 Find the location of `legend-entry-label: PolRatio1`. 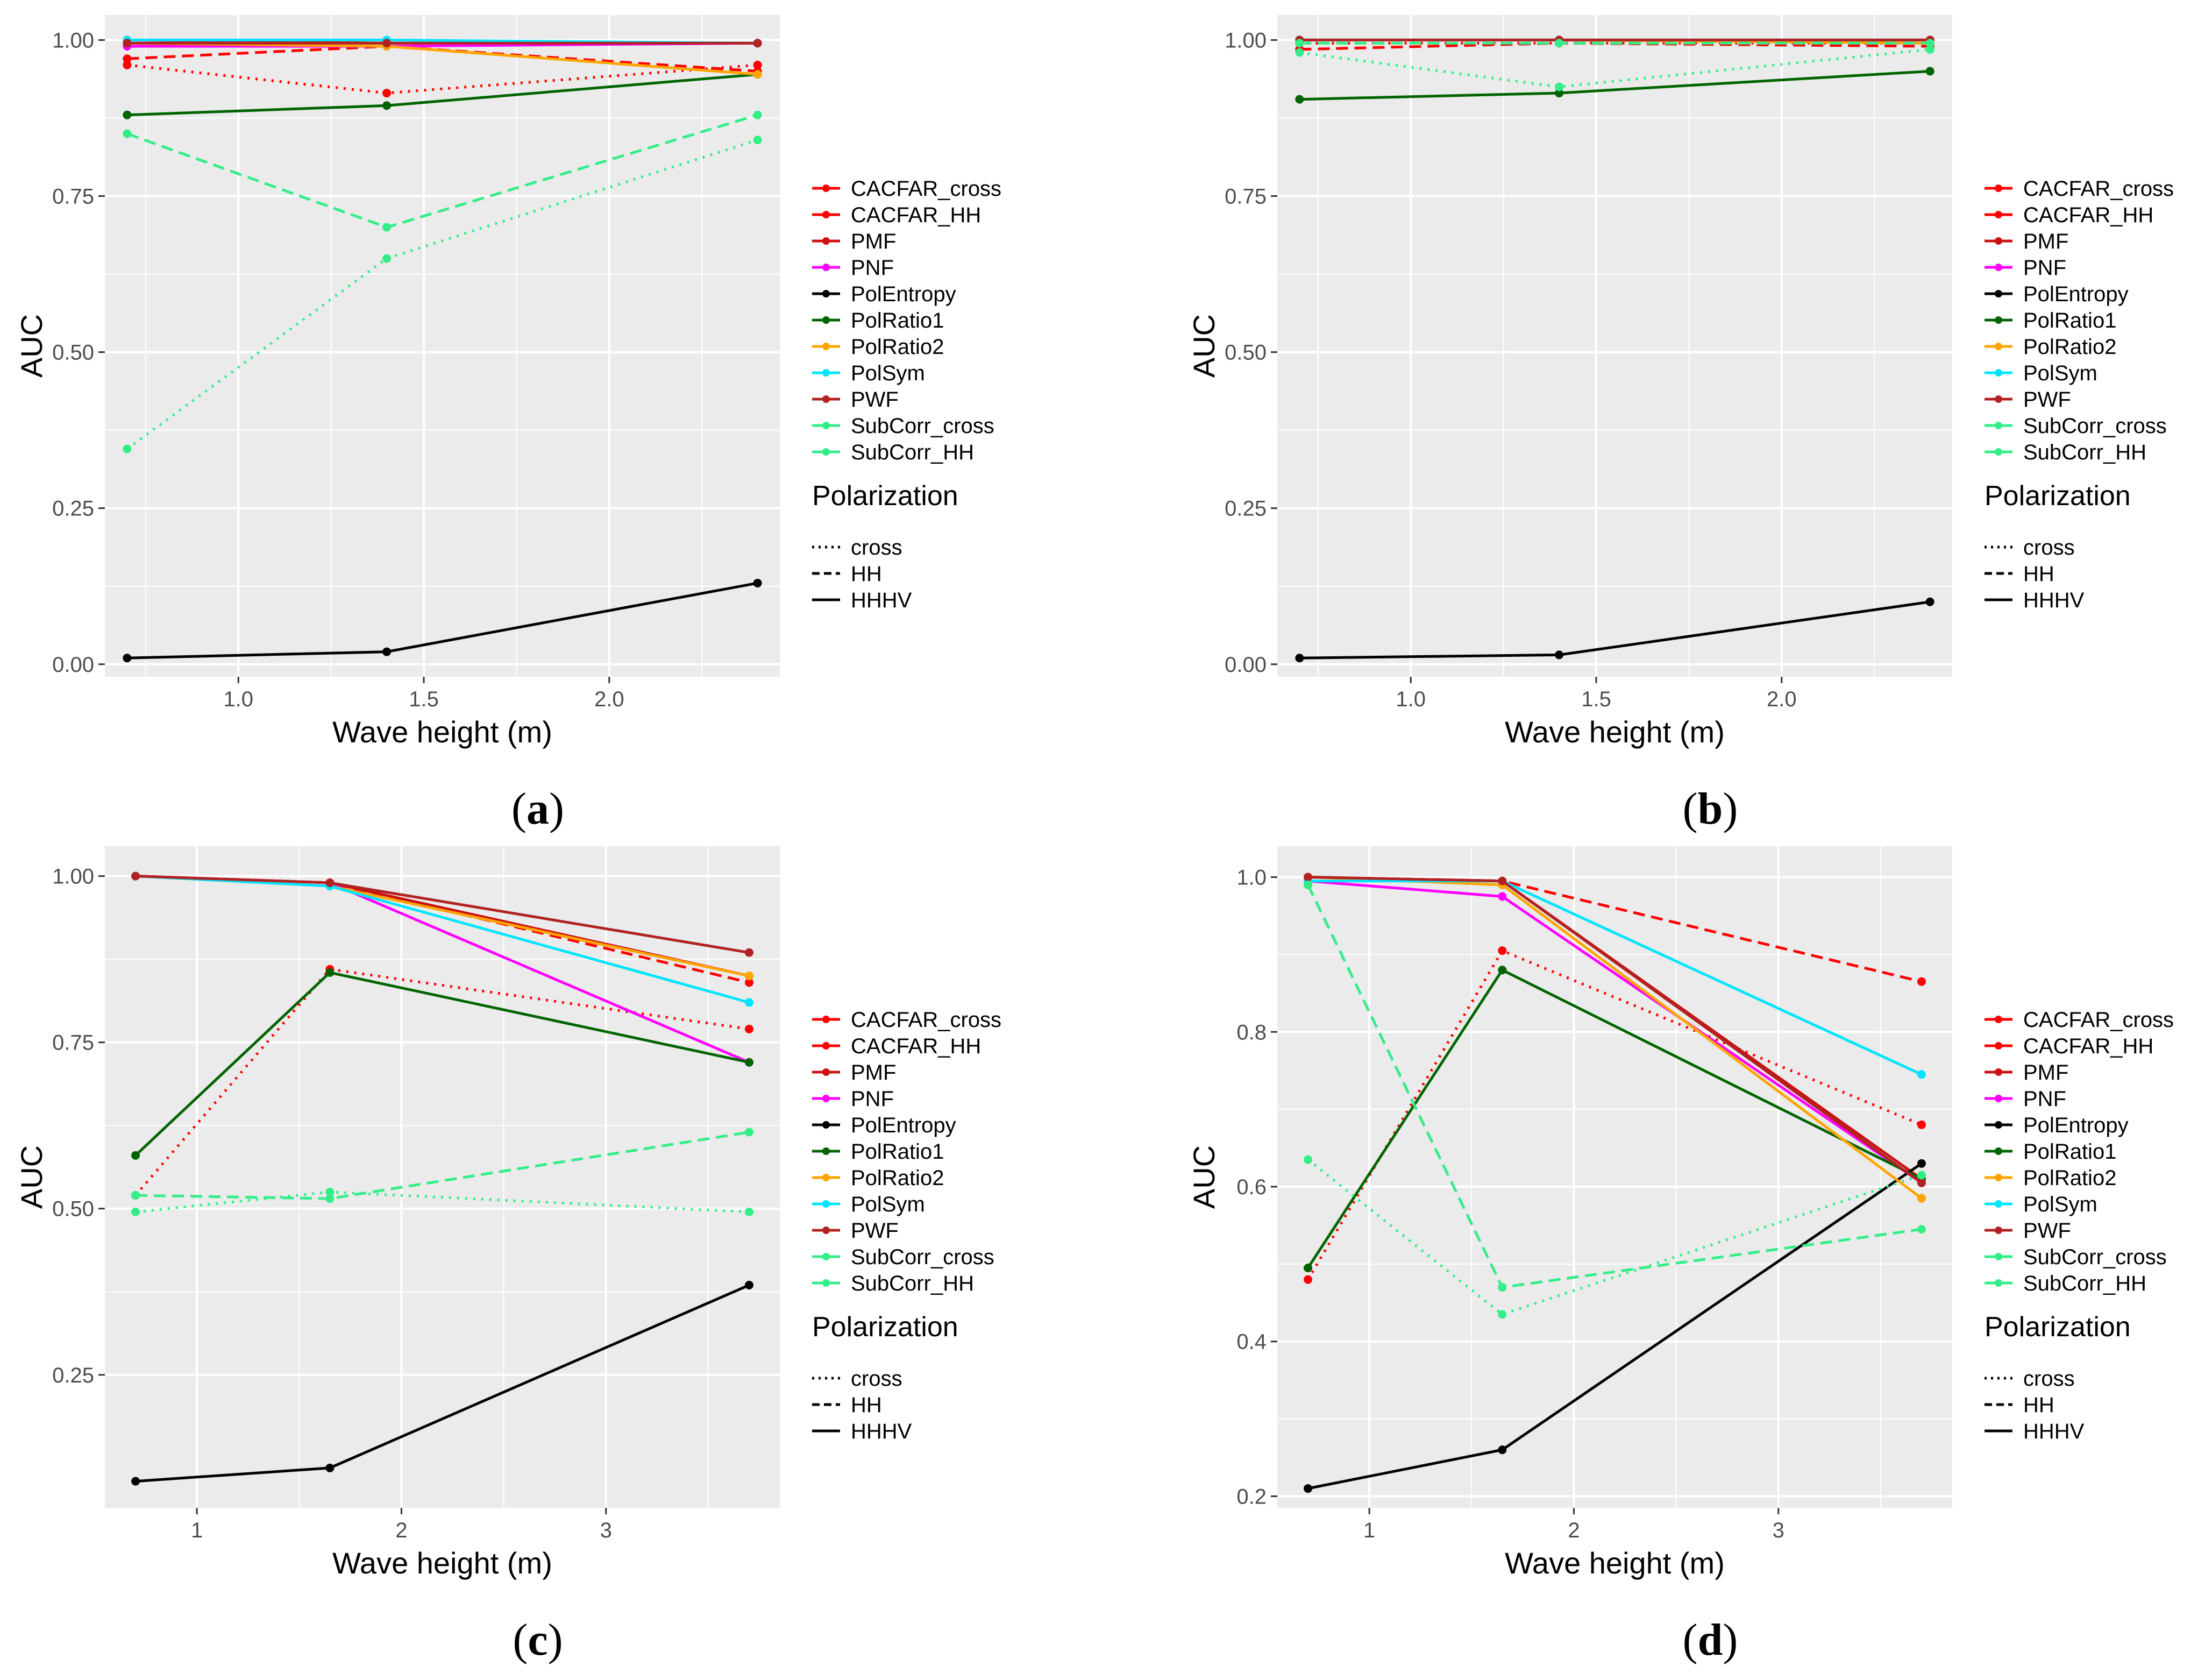

legend-entry-label: PolRatio1 is located at coordinates (2069, 320).